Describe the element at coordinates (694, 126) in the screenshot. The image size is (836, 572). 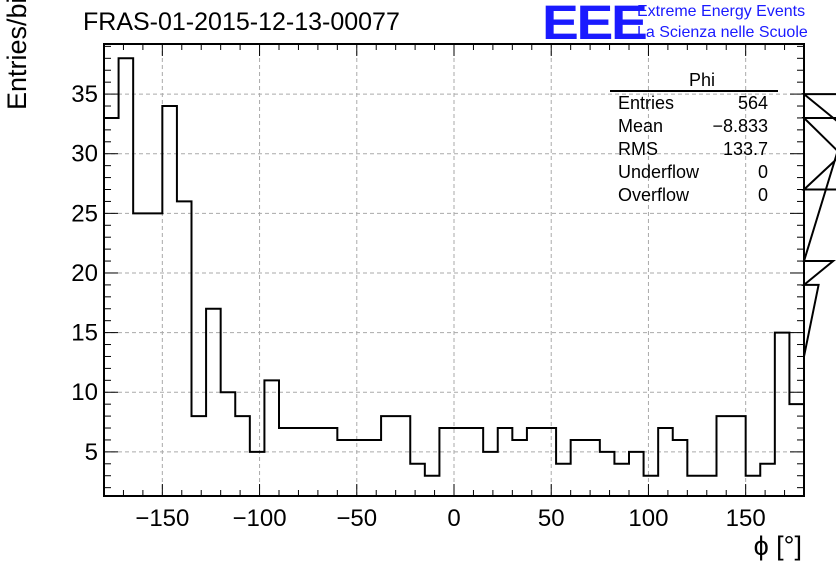
I see `stats-row-mean: Mean −8.833` at that location.